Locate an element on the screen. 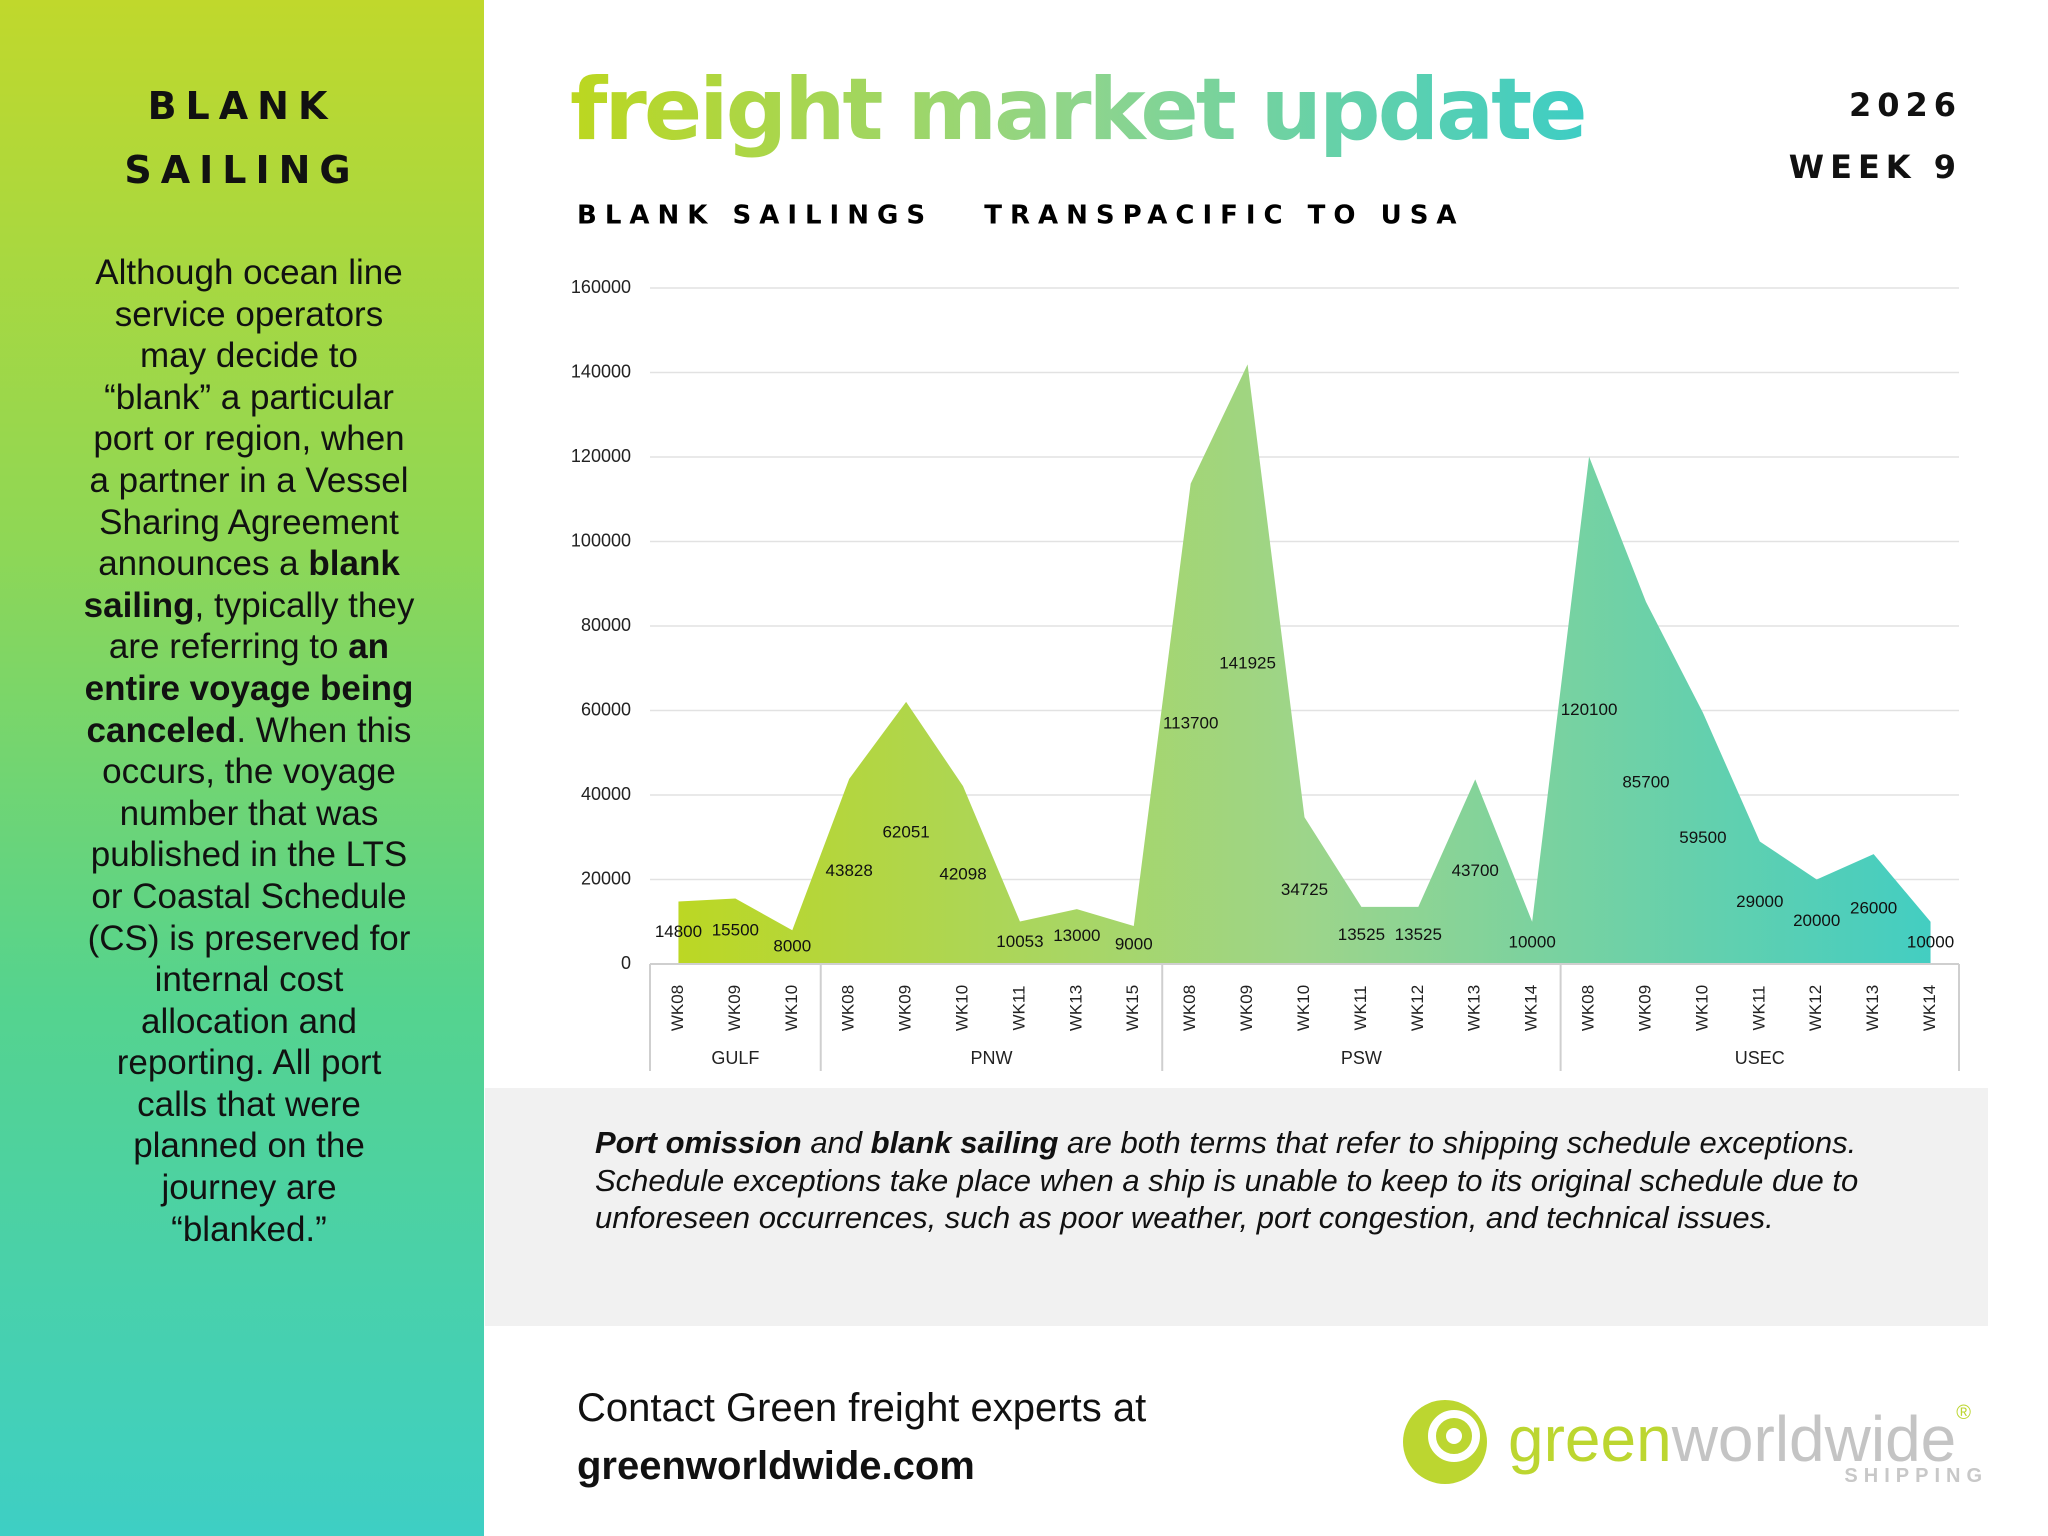 This screenshot has height=1536, width=2048. data-label: 9000 is located at coordinates (1134, 943).